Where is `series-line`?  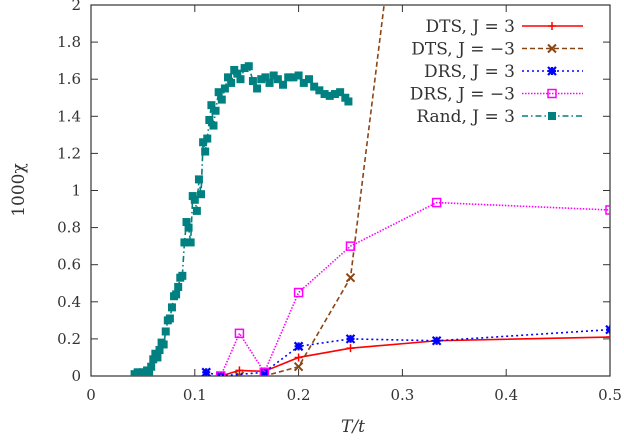
series-line is located at coordinates (415, 356).